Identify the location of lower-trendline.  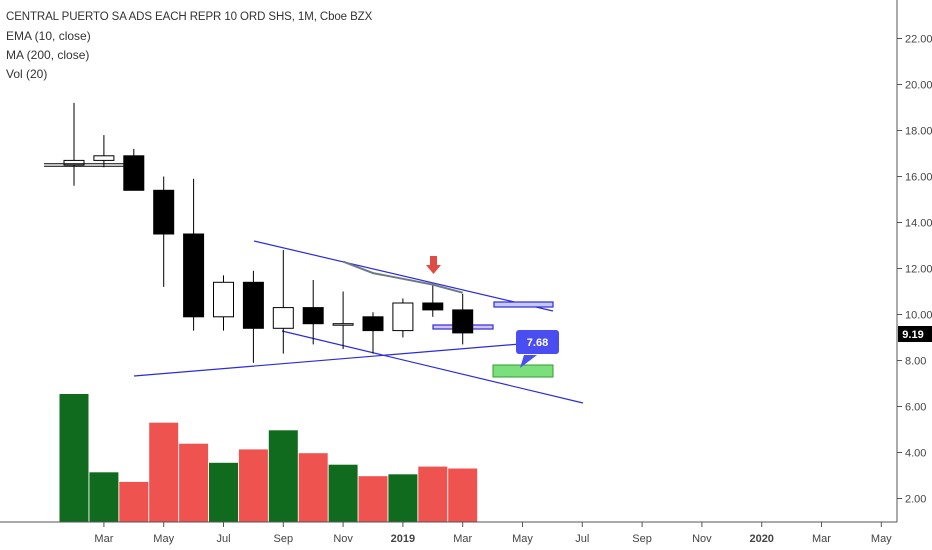
(432, 367).